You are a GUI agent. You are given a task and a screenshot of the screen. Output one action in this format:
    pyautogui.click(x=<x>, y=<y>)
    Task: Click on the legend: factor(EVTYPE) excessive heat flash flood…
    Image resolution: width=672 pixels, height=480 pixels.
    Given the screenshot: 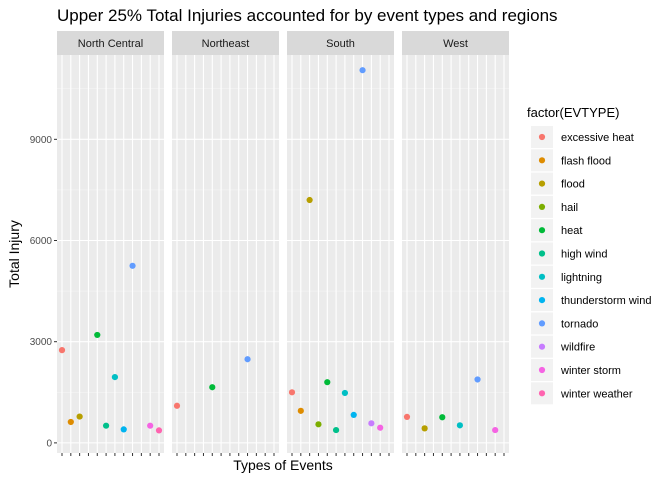 What is the action you would take?
    pyautogui.click(x=589, y=255)
    